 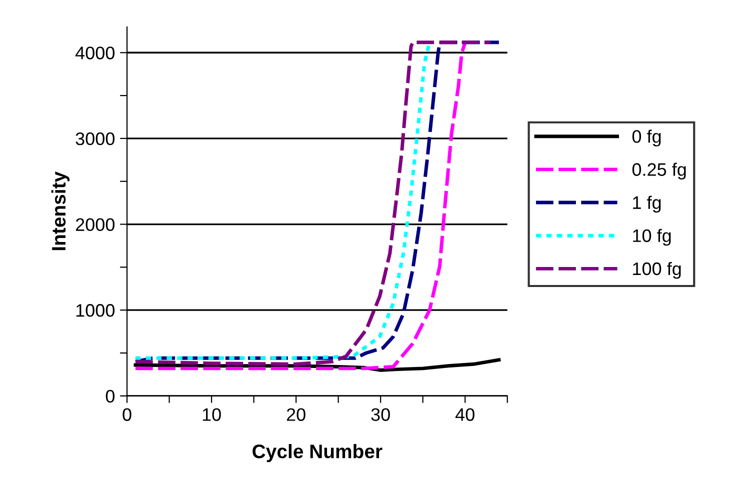 What do you see at coordinates (659, 171) in the screenshot?
I see `legend-label: 0.25 fg` at bounding box center [659, 171].